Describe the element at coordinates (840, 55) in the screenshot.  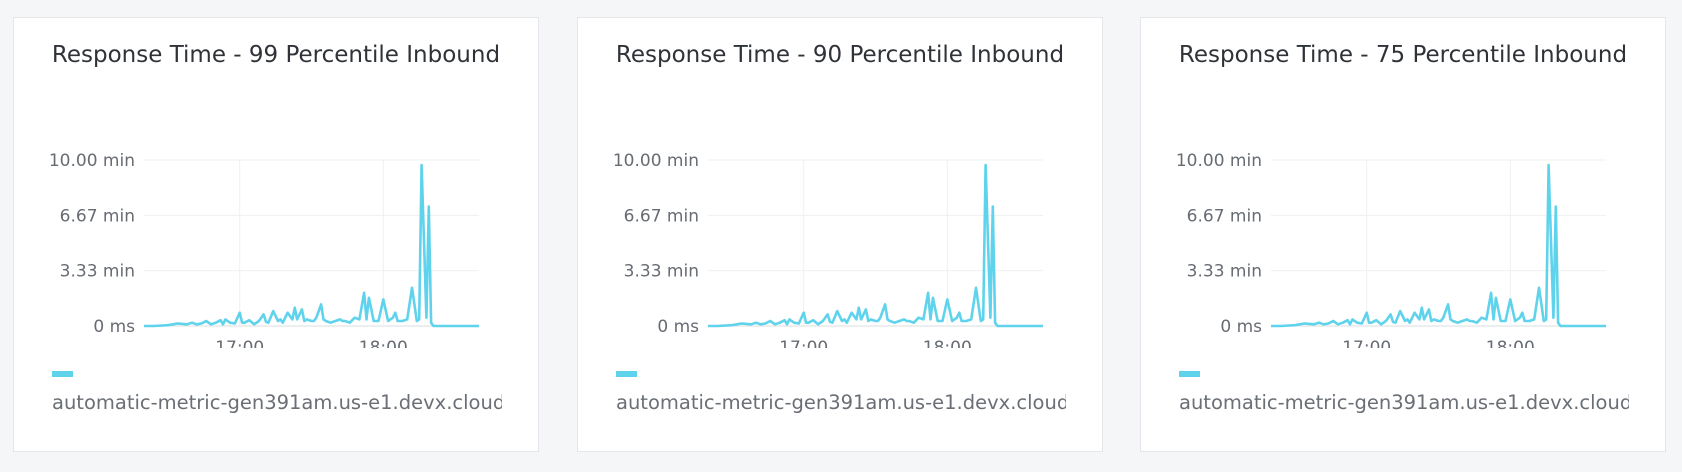
I see `chart-title: Response Time - 90 Percentile Inbound` at that location.